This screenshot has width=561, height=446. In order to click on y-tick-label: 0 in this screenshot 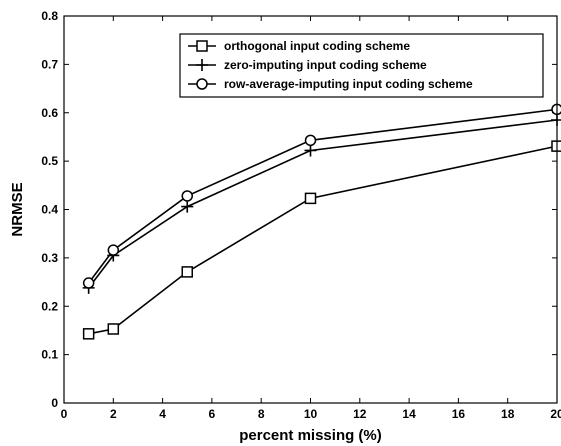, I will do `click(54, 403)`.